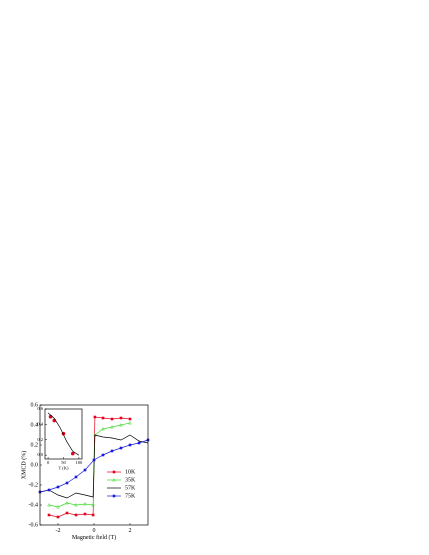 This screenshot has width=429, height=555. Describe the element at coordinates (63, 467) in the screenshot. I see `x-axis-label: T (K)` at that location.